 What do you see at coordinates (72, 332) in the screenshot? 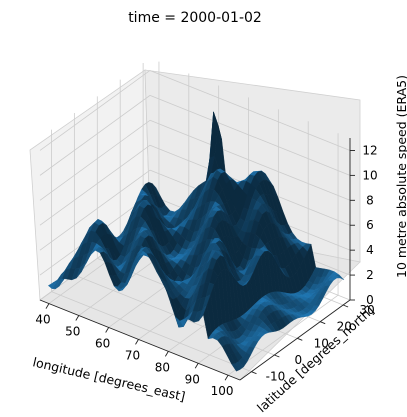
I see `x-tick-label: 50` at bounding box center [72, 332].